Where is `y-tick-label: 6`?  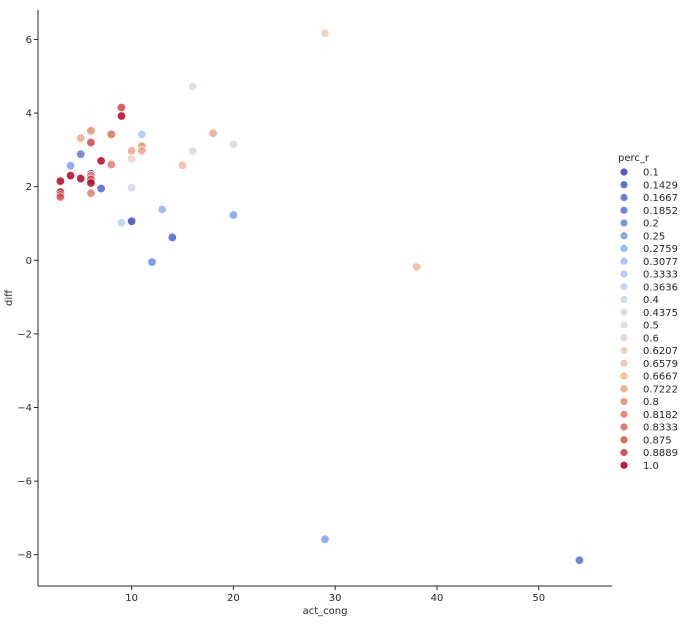
y-tick-label: 6 is located at coordinates (29, 40).